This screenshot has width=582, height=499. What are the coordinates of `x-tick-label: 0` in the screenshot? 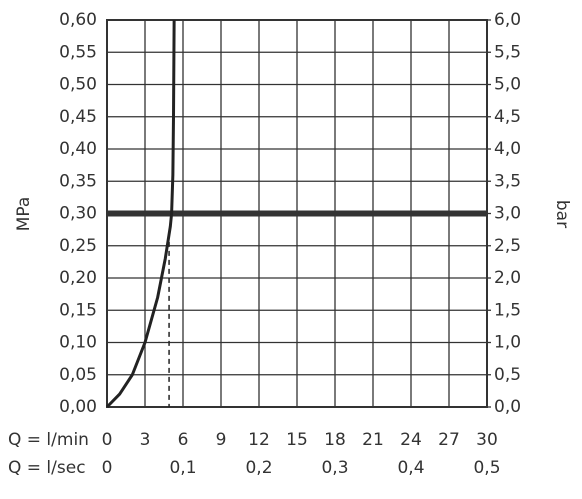 It's located at (107, 440).